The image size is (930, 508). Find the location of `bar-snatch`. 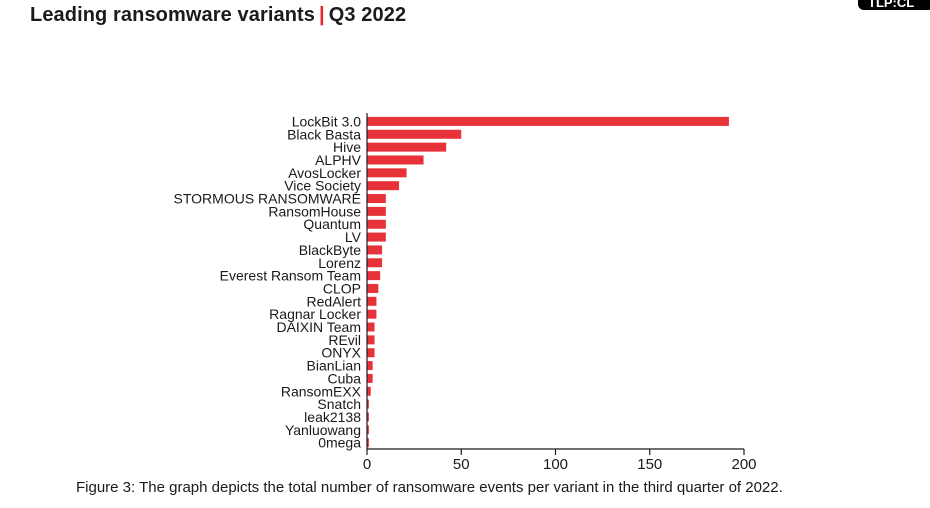

bar-snatch is located at coordinates (368, 404).